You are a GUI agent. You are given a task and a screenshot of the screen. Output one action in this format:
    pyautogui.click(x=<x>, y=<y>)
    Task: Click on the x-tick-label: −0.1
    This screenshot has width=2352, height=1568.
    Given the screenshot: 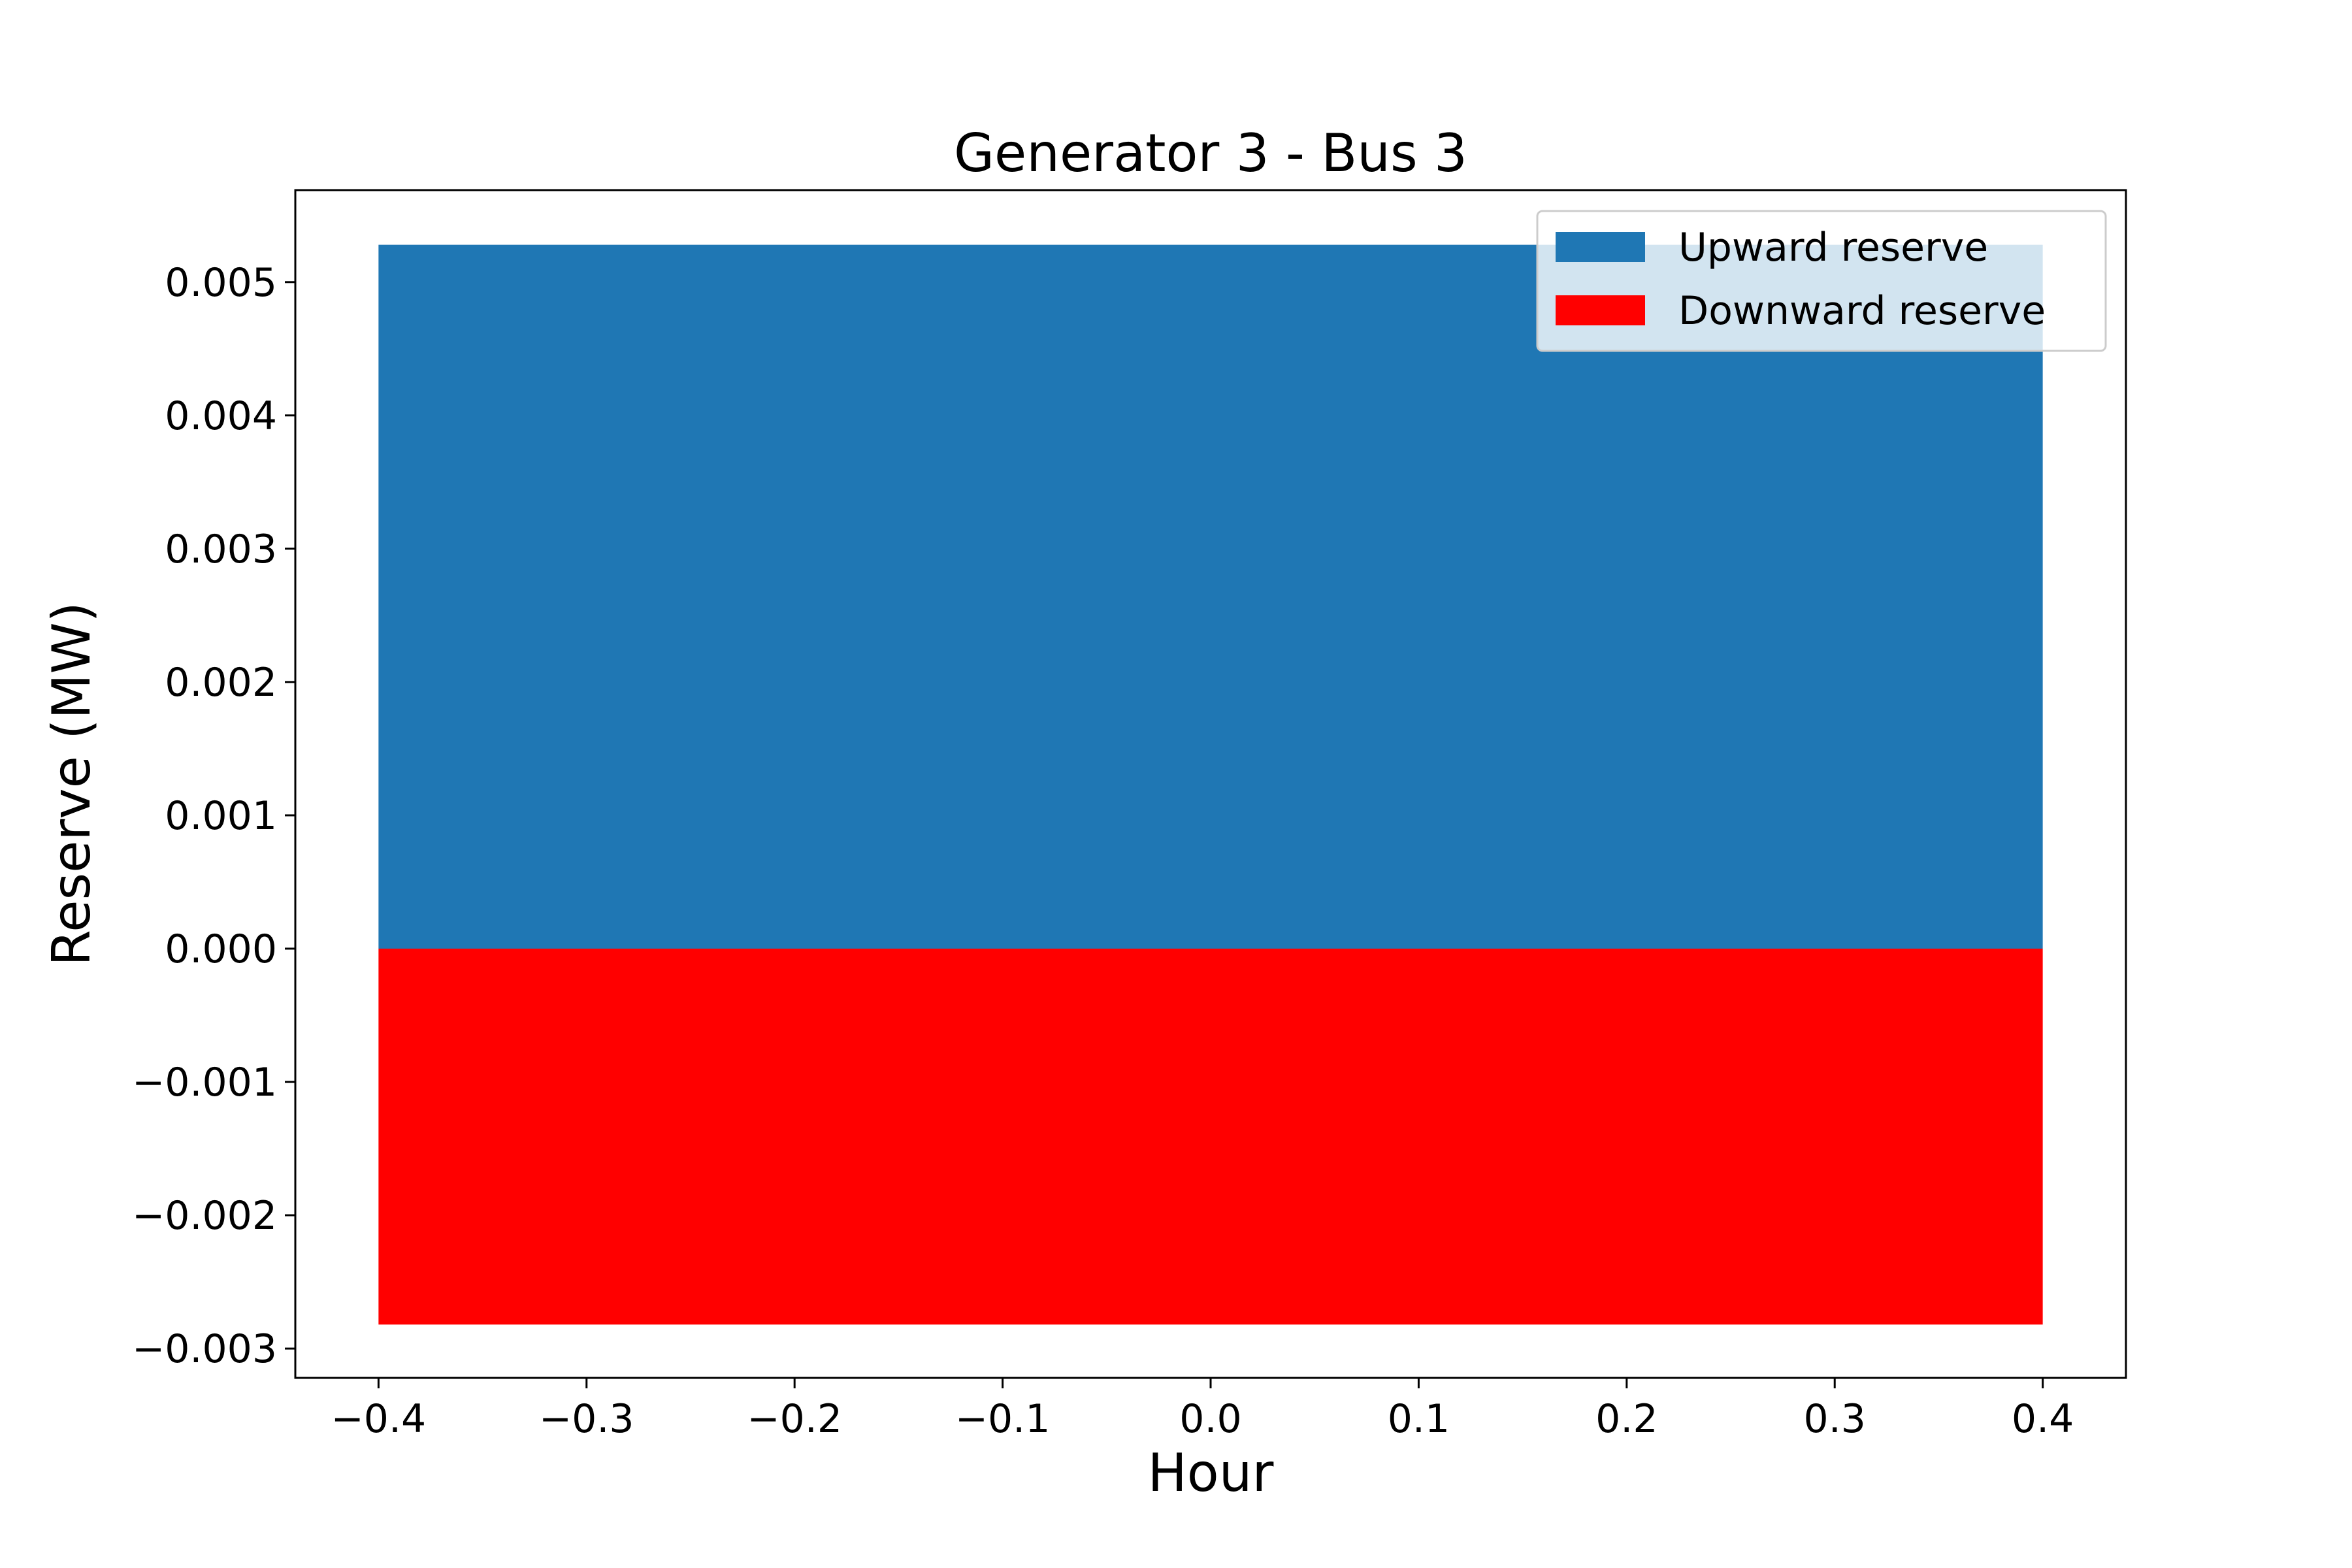 What is the action you would take?
    pyautogui.click(x=1003, y=1419)
    